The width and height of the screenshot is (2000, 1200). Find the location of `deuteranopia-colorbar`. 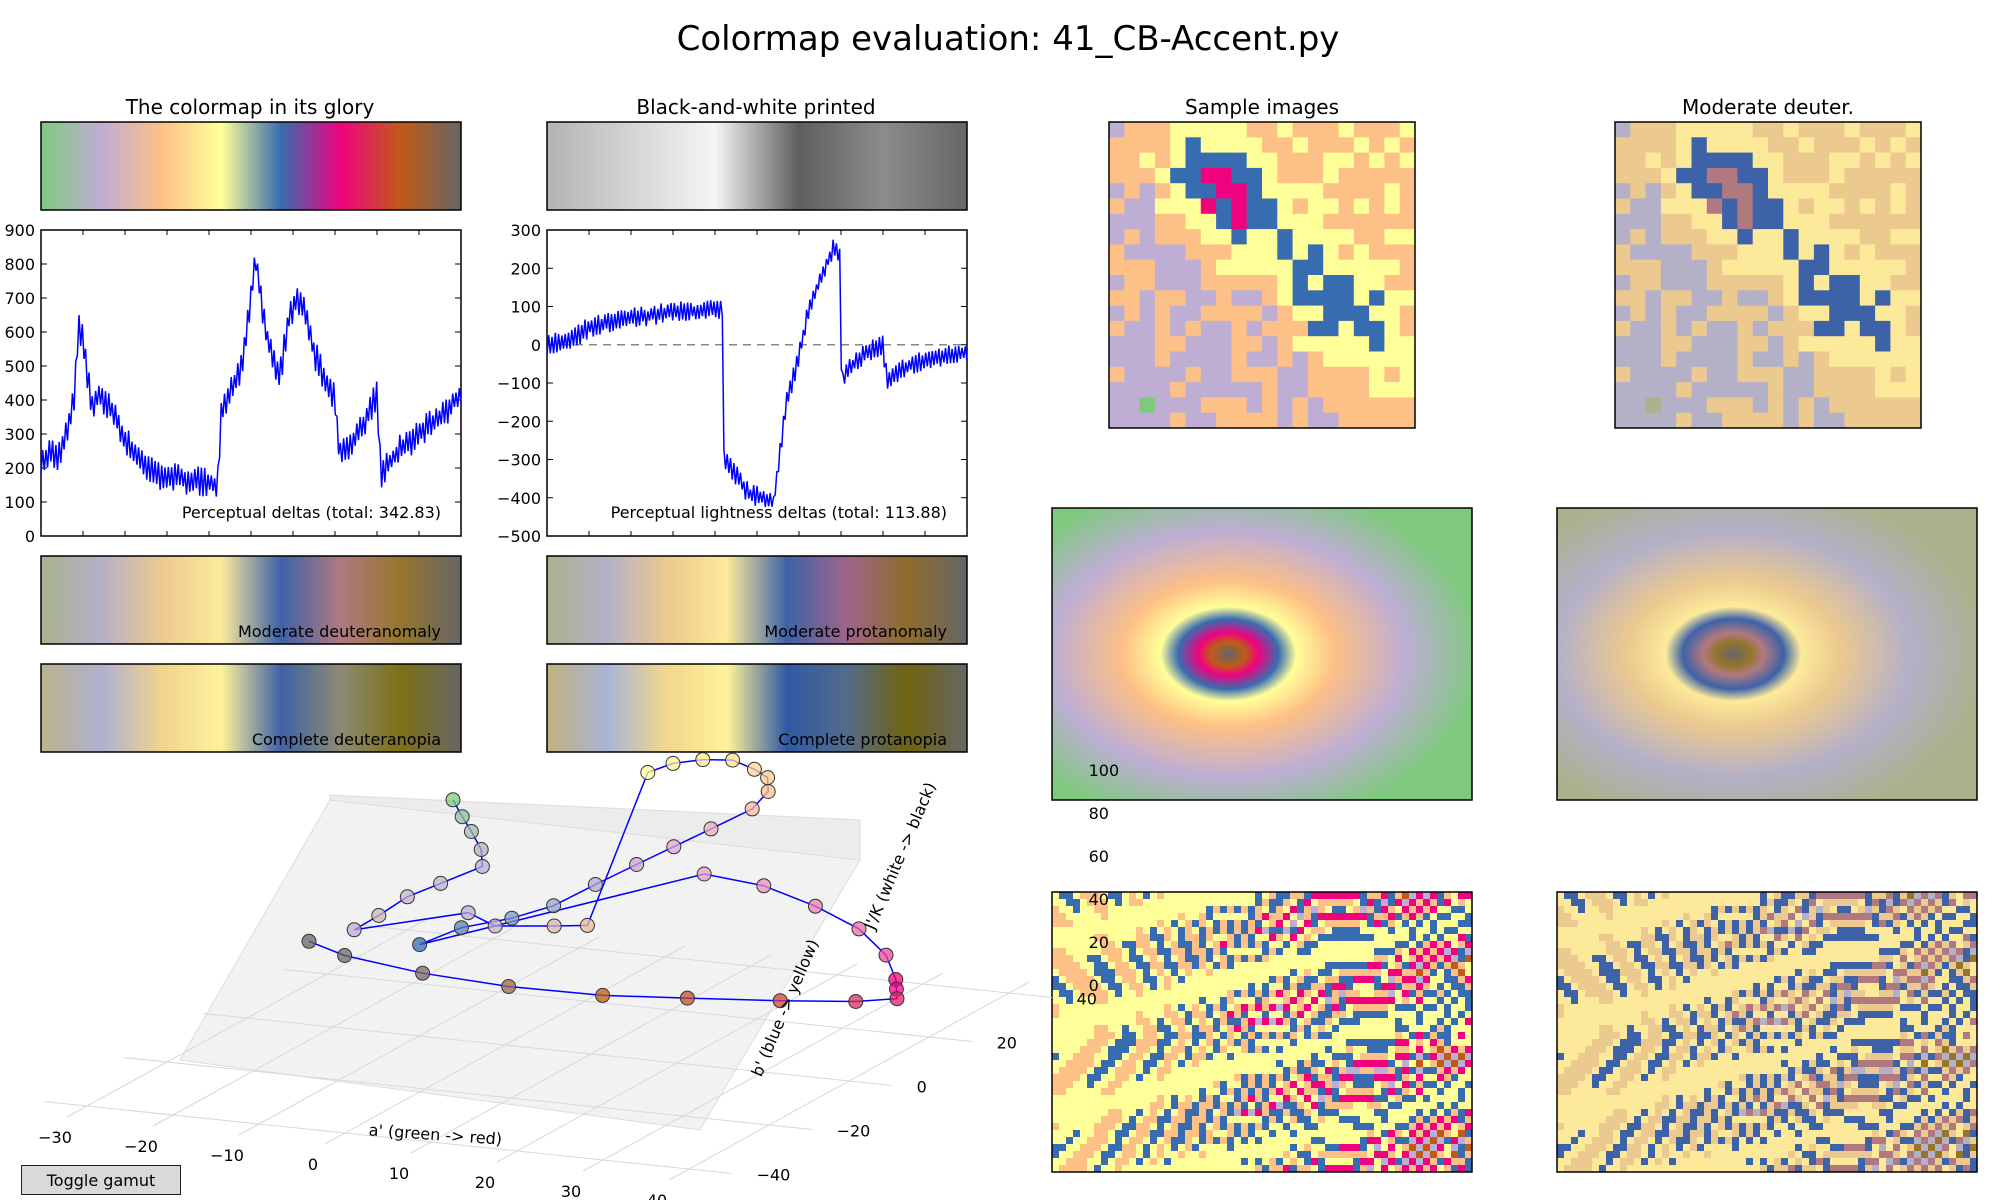

deuteranopia-colorbar is located at coordinates (251, 708).